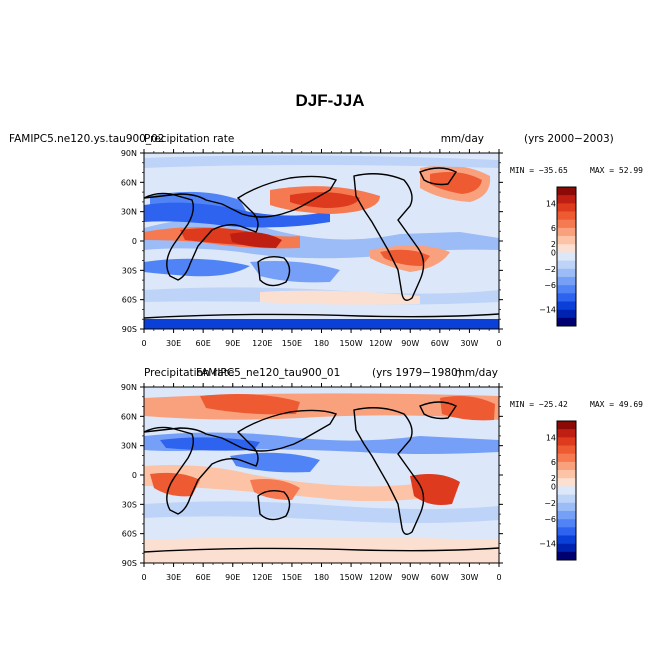 The image size is (661, 661). Describe the element at coordinates (325, 200) in the screenshot. I see `top-north-pacific-wet-core` at that location.